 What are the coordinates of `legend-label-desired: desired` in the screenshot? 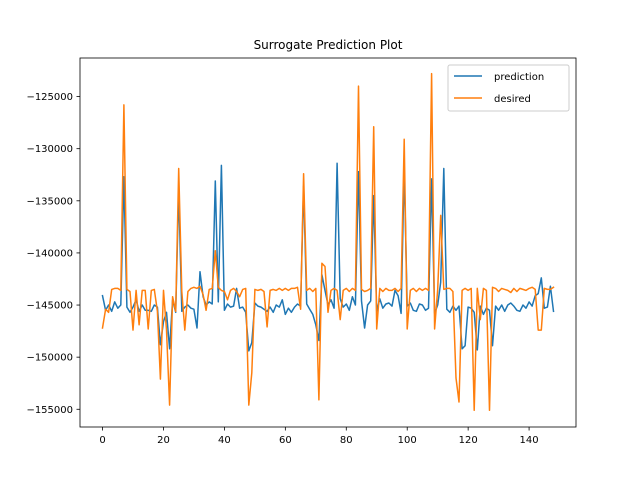 It's located at (512, 99).